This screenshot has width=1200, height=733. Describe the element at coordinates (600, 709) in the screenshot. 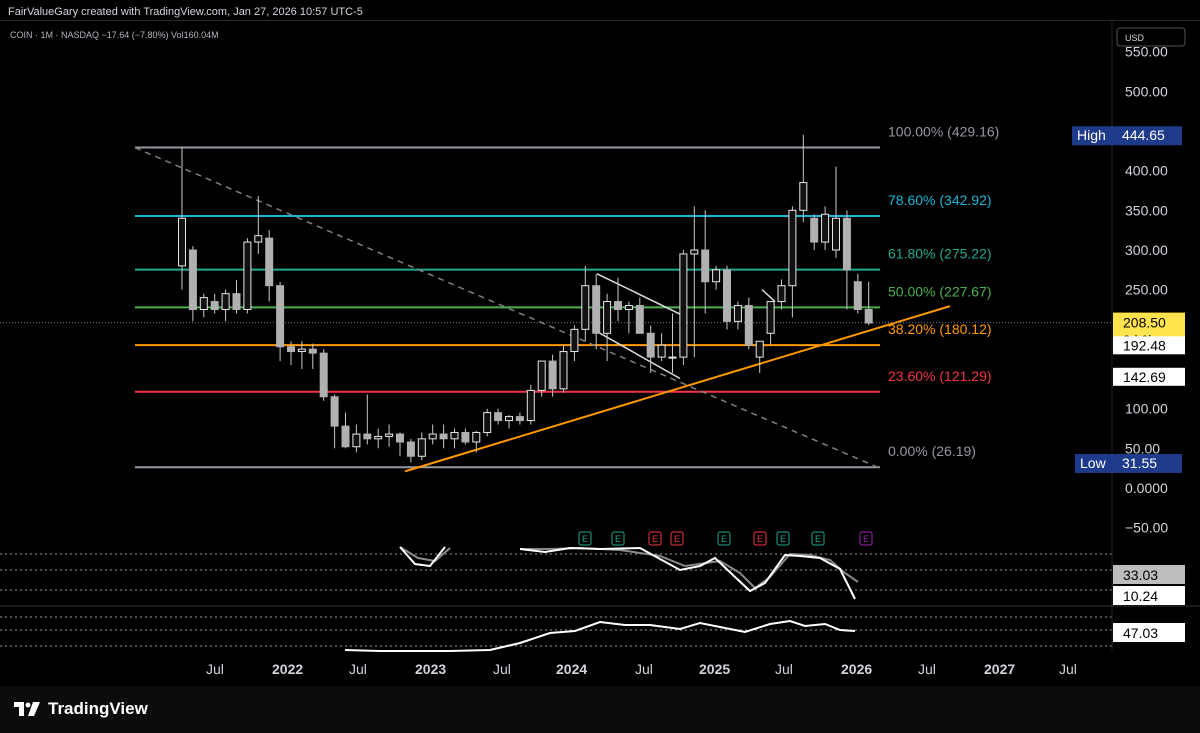

I see `footer-bar: TradingView` at that location.